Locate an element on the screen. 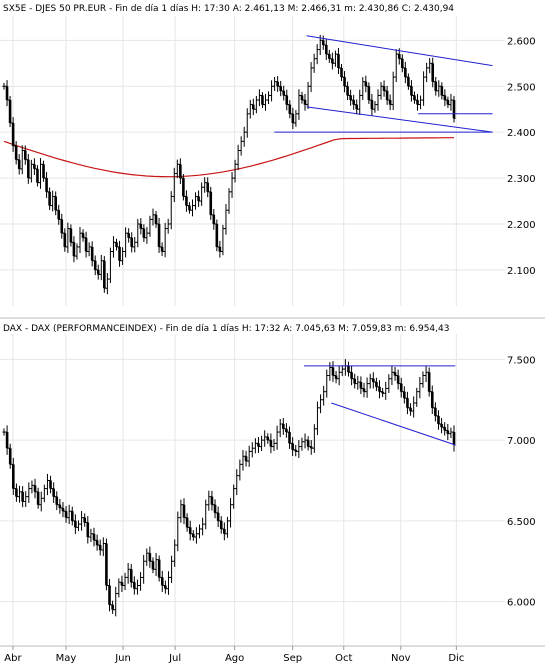  month-label: Sep is located at coordinates (292, 658).